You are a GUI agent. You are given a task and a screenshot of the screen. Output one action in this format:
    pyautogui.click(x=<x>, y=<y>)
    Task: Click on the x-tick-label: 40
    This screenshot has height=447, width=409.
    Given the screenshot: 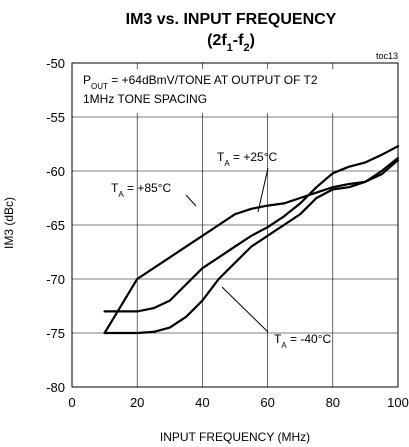 What is the action you would take?
    pyautogui.click(x=202, y=402)
    